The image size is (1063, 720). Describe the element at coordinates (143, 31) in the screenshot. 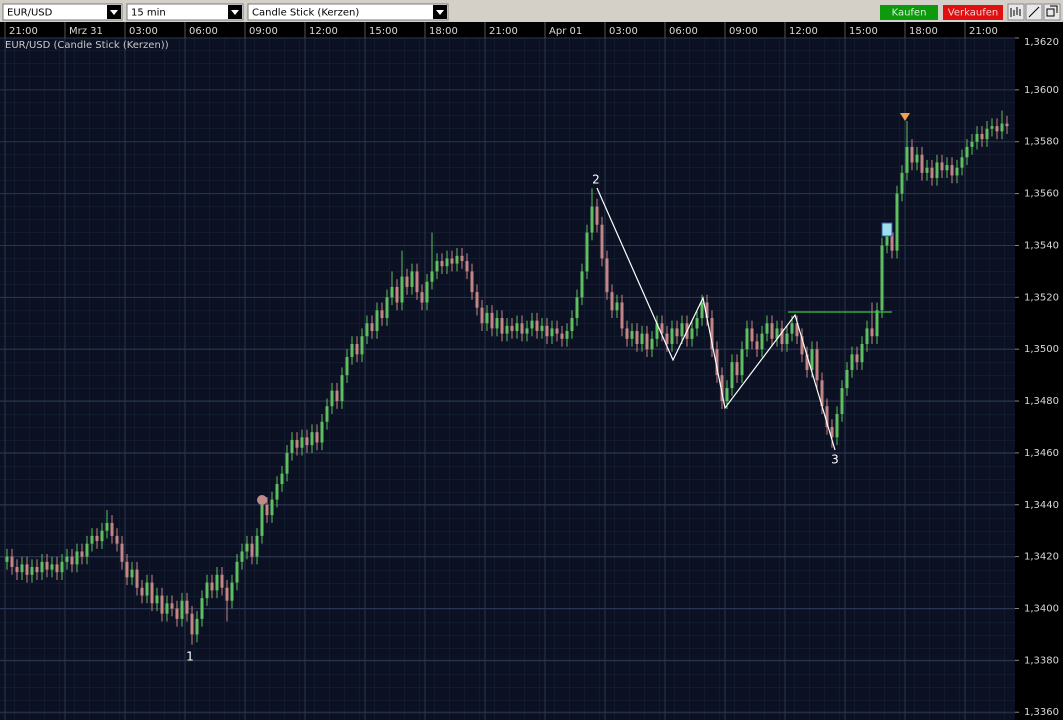

I see `x-tick-label: 03:00` at that location.